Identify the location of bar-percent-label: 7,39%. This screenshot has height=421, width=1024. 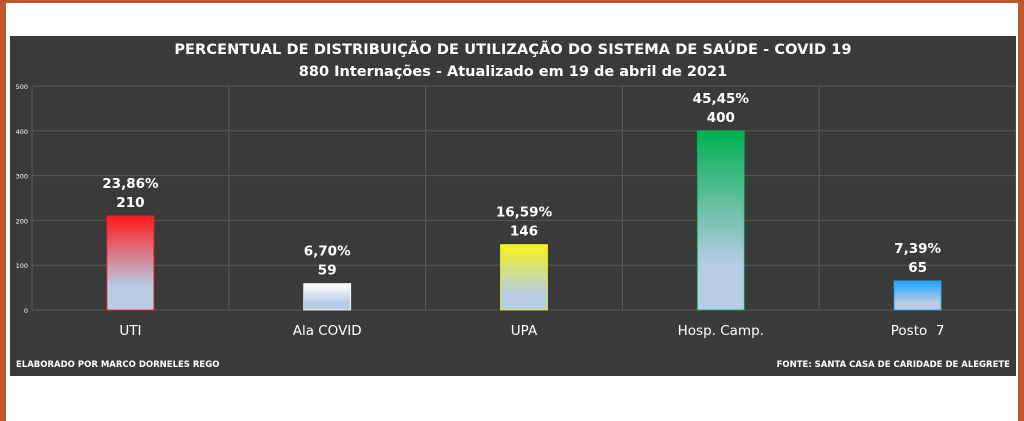
(917, 249).